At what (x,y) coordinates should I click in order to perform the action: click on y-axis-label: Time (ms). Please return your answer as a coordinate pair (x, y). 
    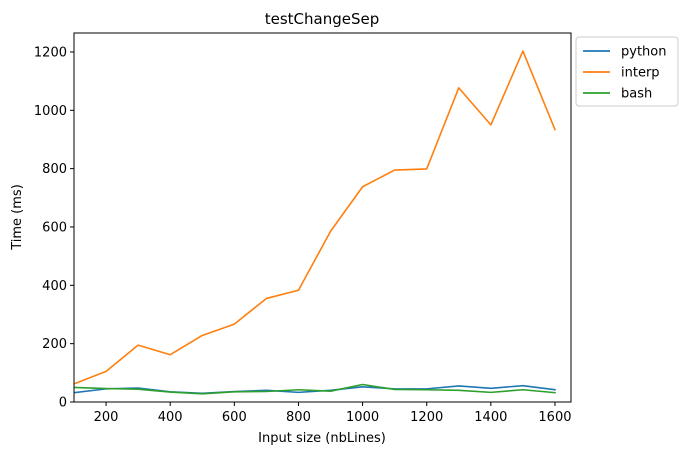
    Looking at the image, I should click on (17, 217).